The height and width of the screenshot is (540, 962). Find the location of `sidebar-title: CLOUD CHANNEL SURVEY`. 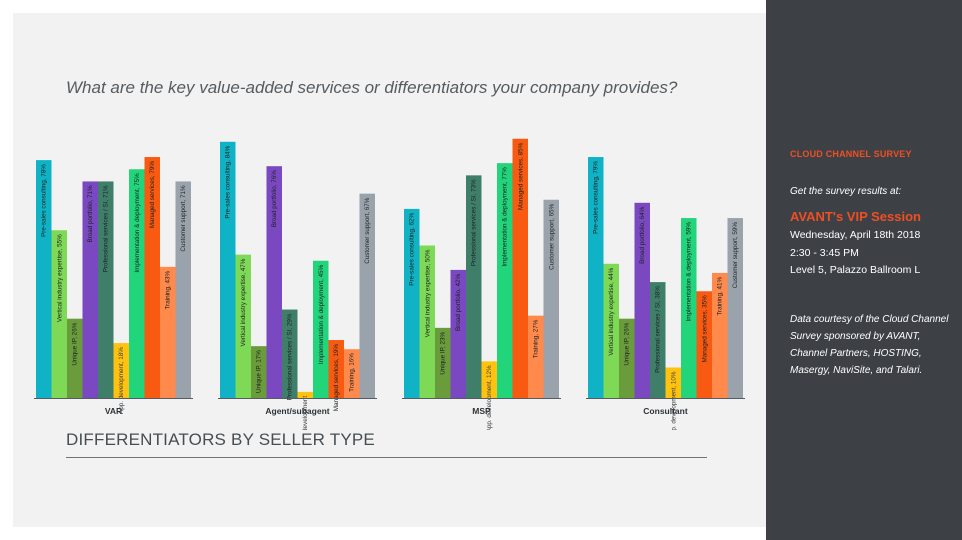

sidebar-title: CLOUD CHANNEL SURVEY is located at coordinates (851, 154).